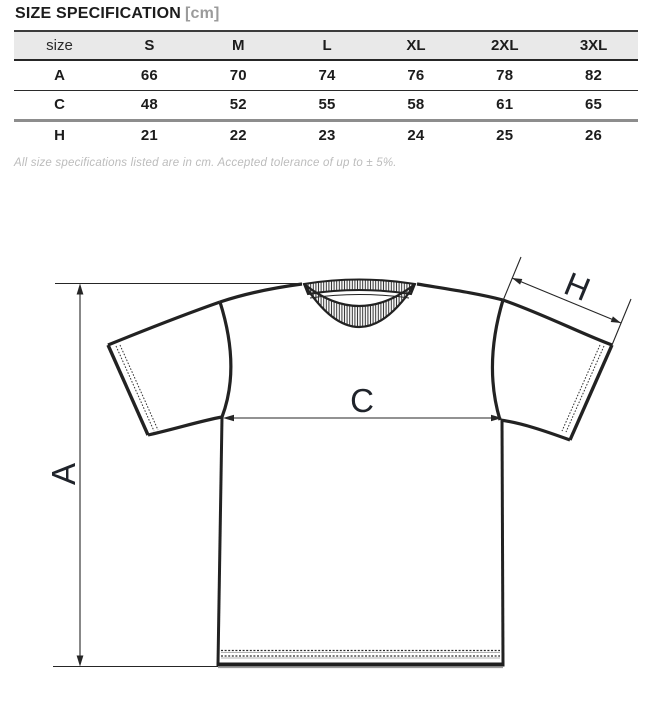  I want to click on value-c-l: 55, so click(327, 104).